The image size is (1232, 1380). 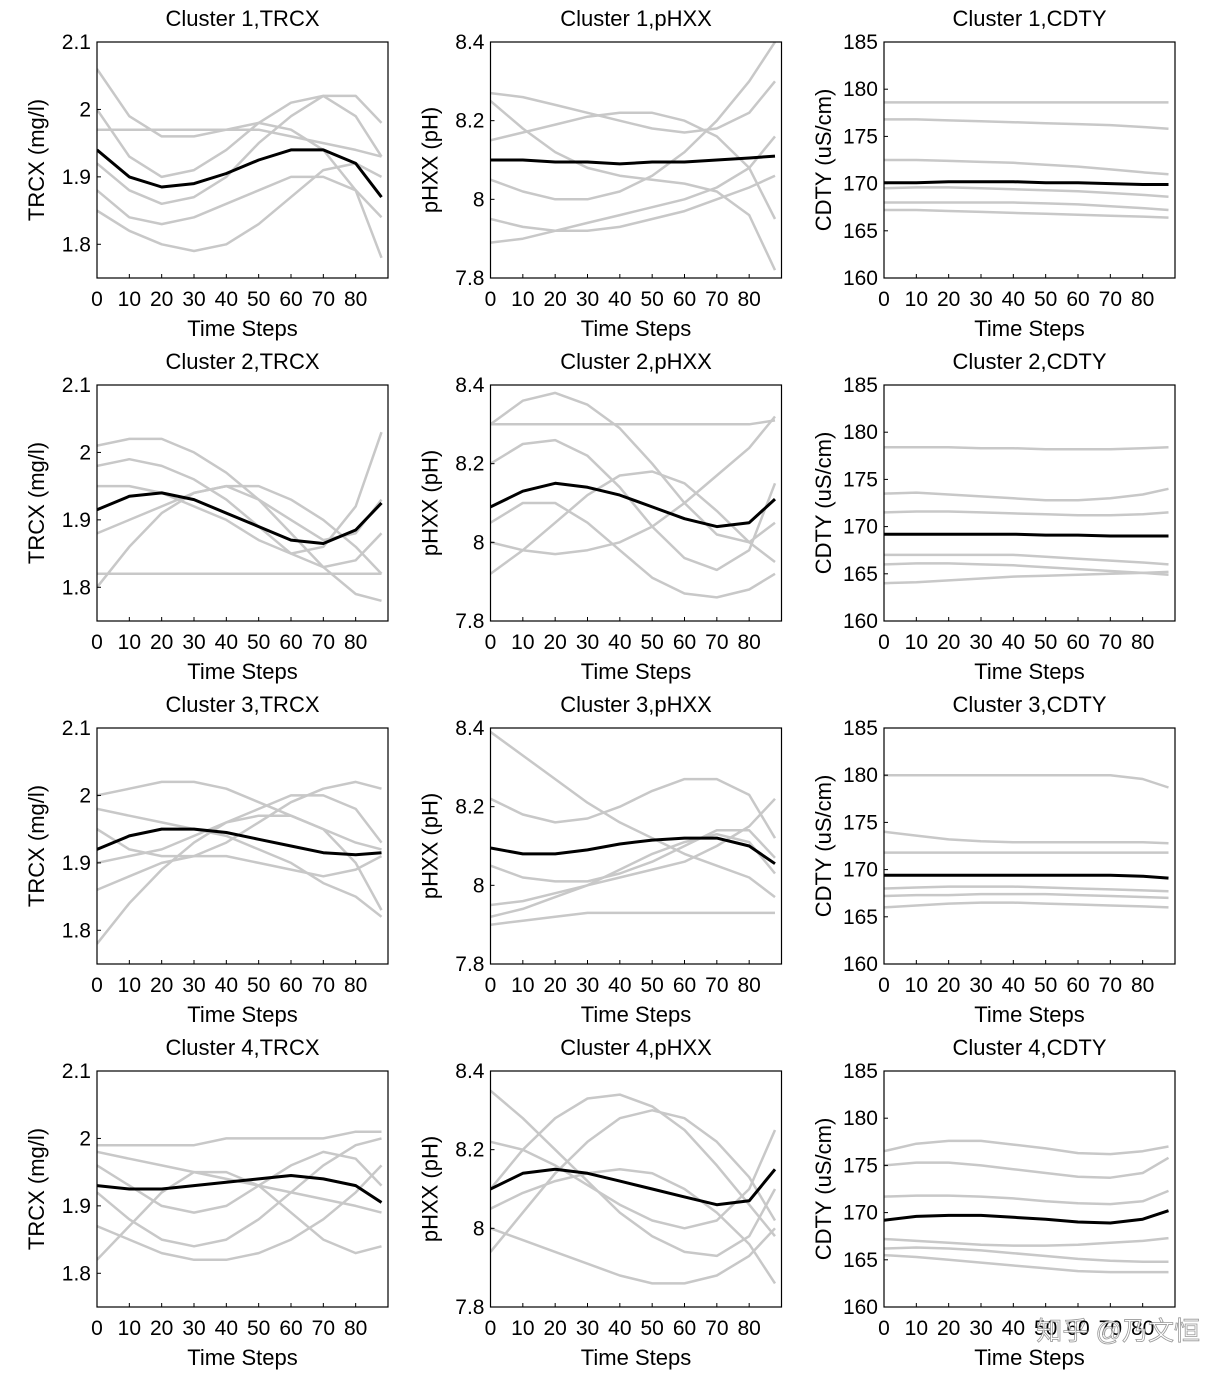 I want to click on y-tick-label: 2.1, so click(x=76, y=1071).